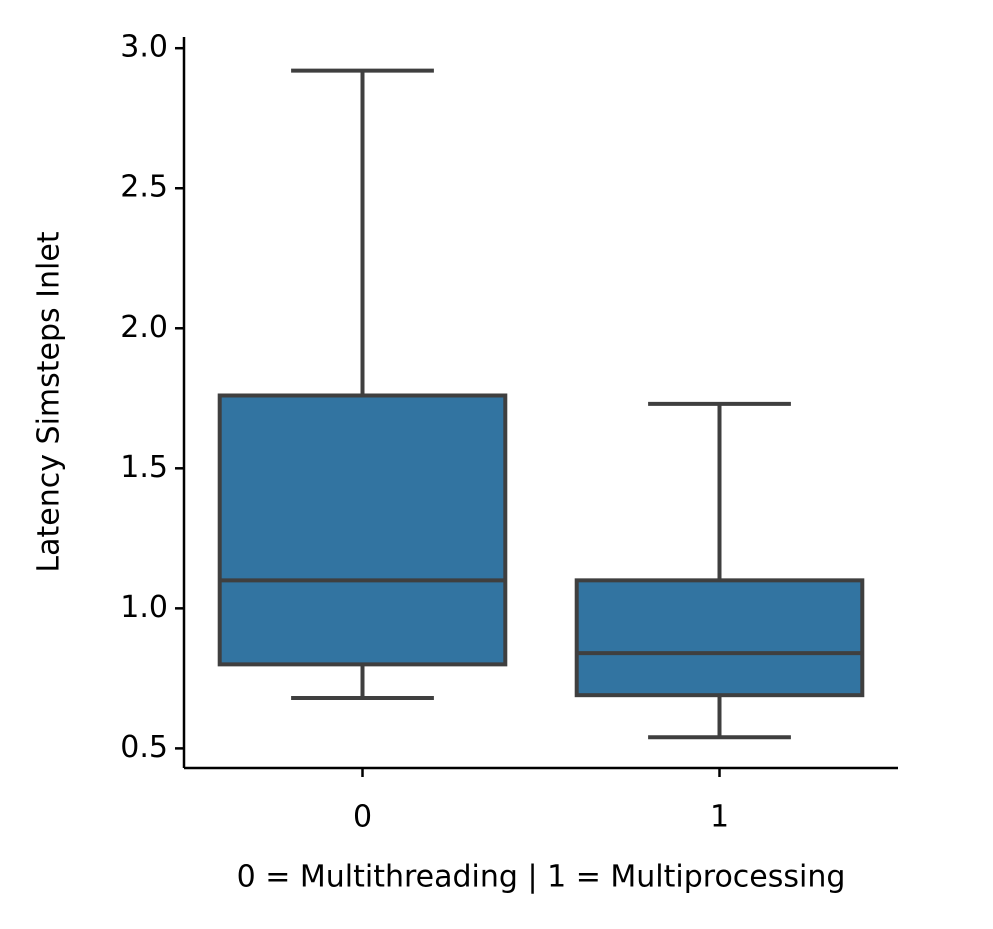 Image resolution: width=993 pixels, height=929 pixels. What do you see at coordinates (541, 877) in the screenshot?
I see `x-axis-label: 0 = Multithreading | 1 = Multiprocessing` at bounding box center [541, 877].